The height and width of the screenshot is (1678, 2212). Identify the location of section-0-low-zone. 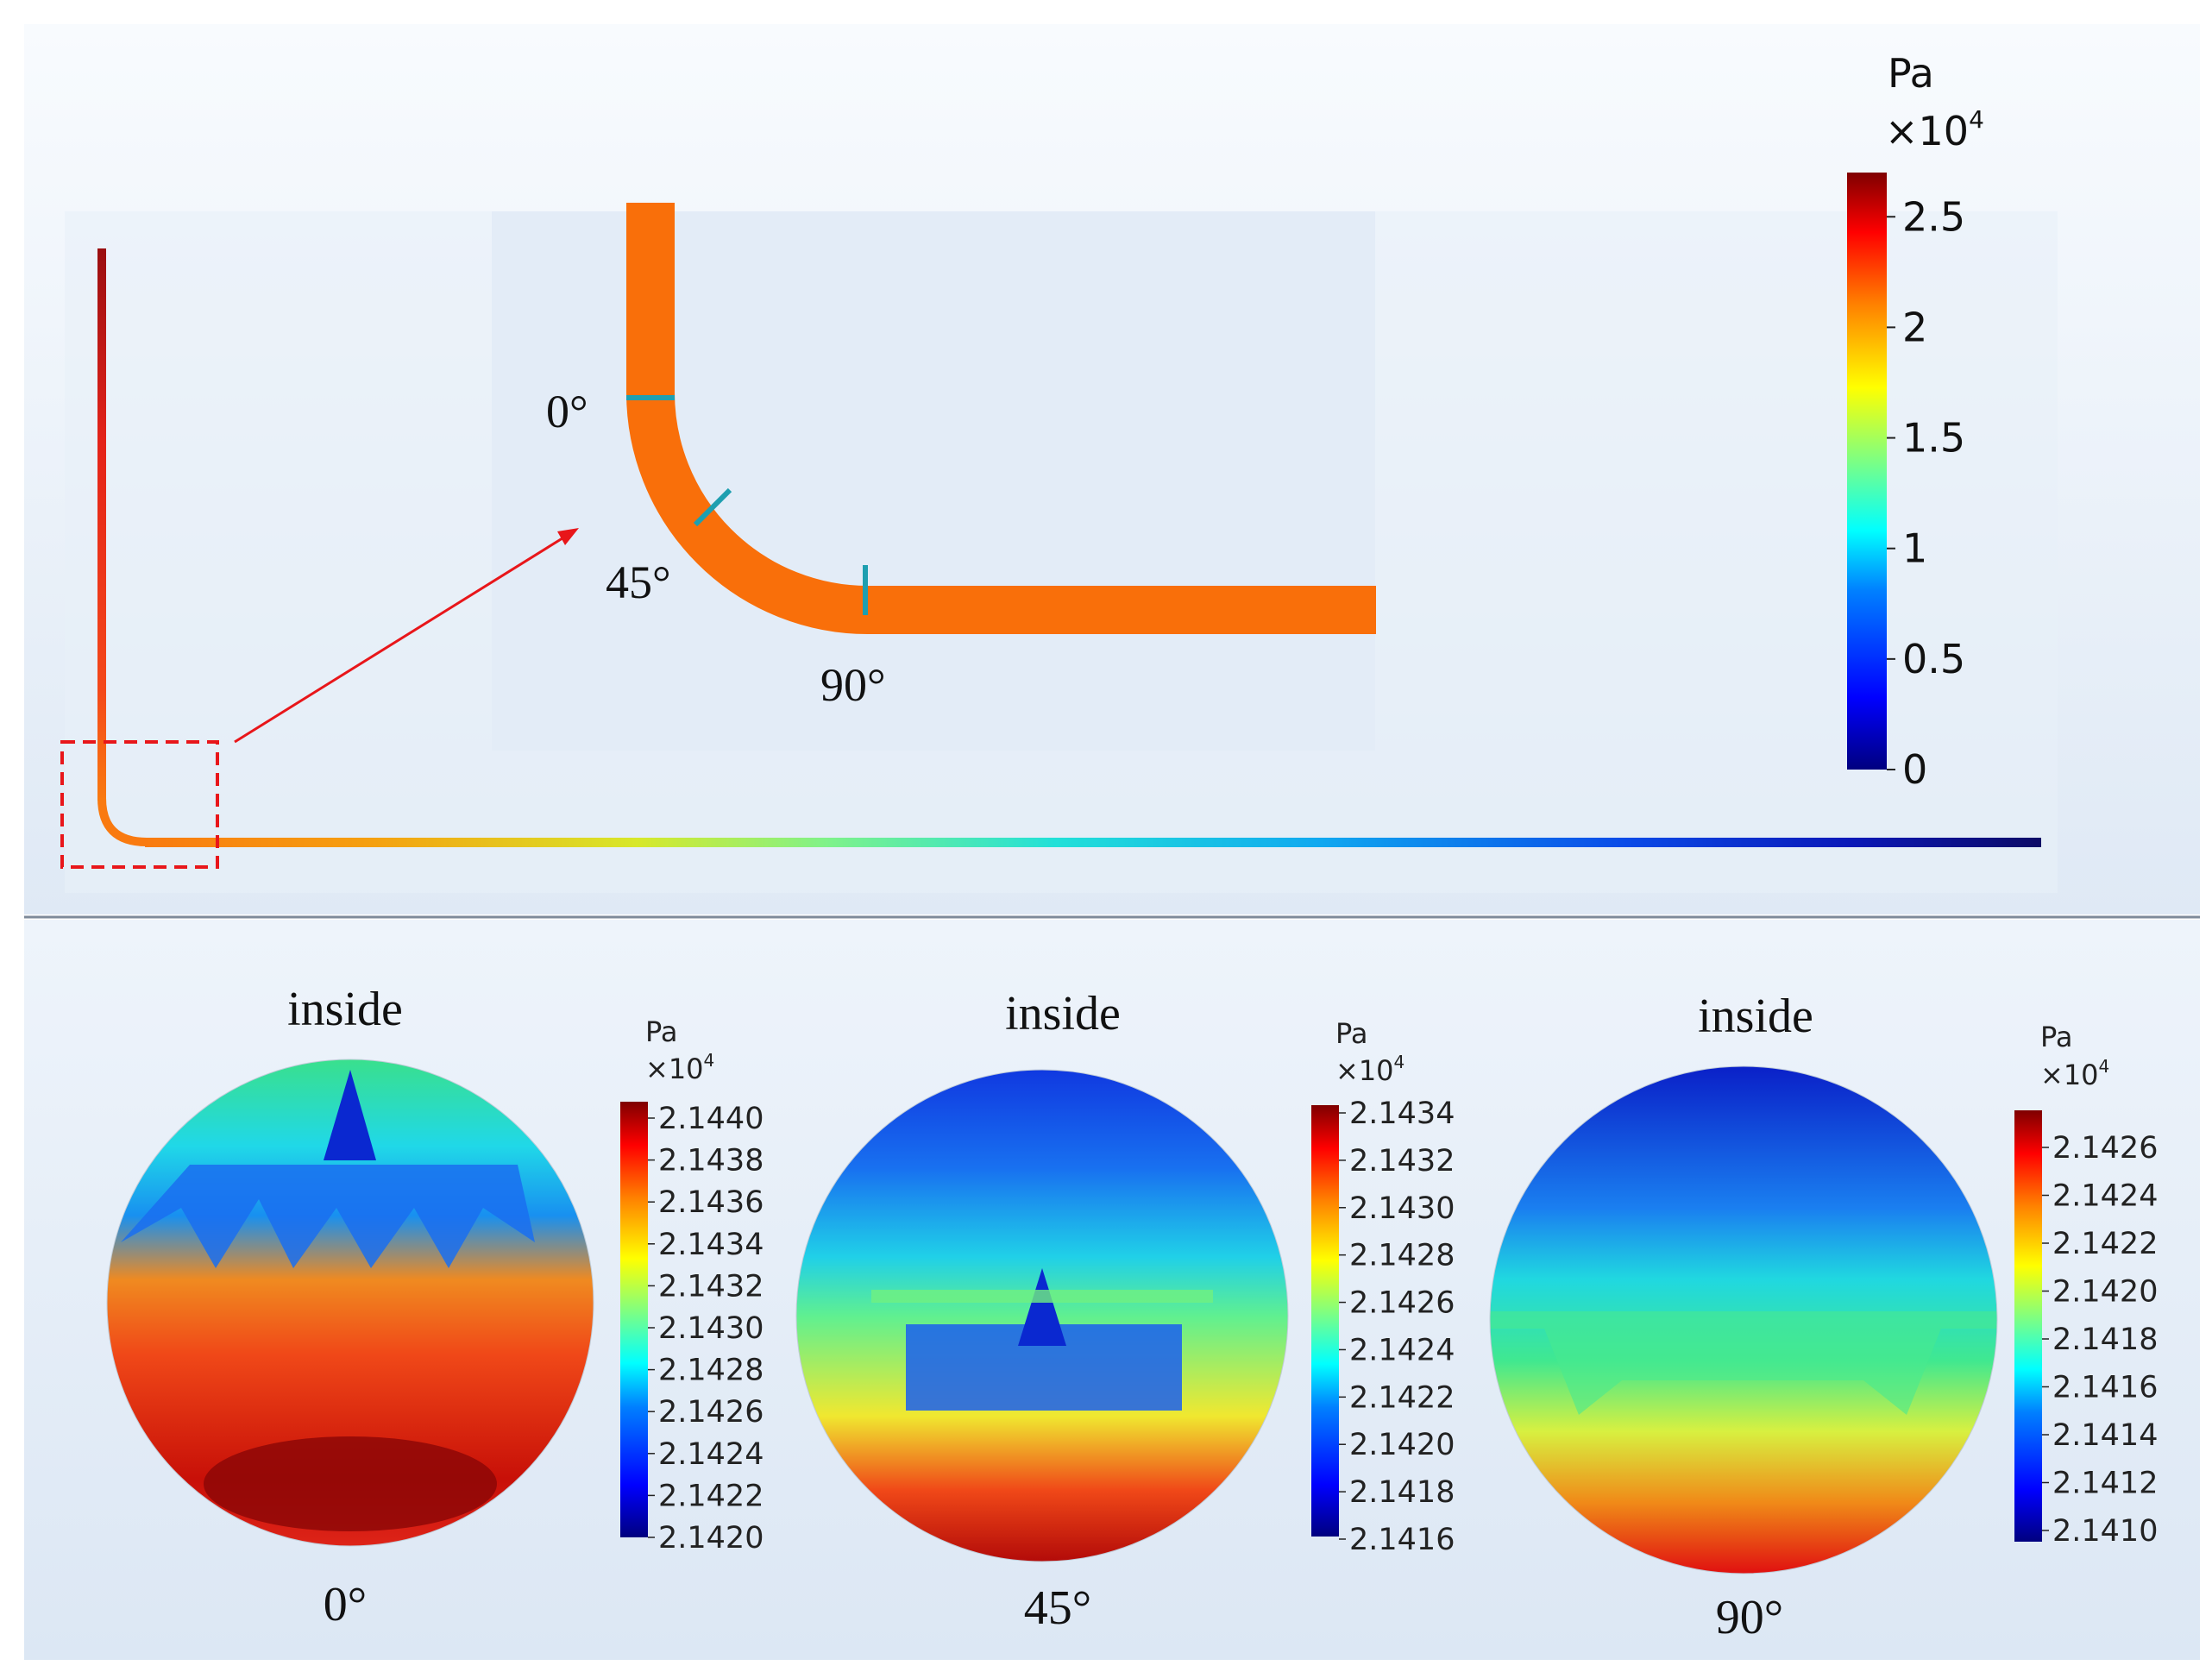
(328, 1217).